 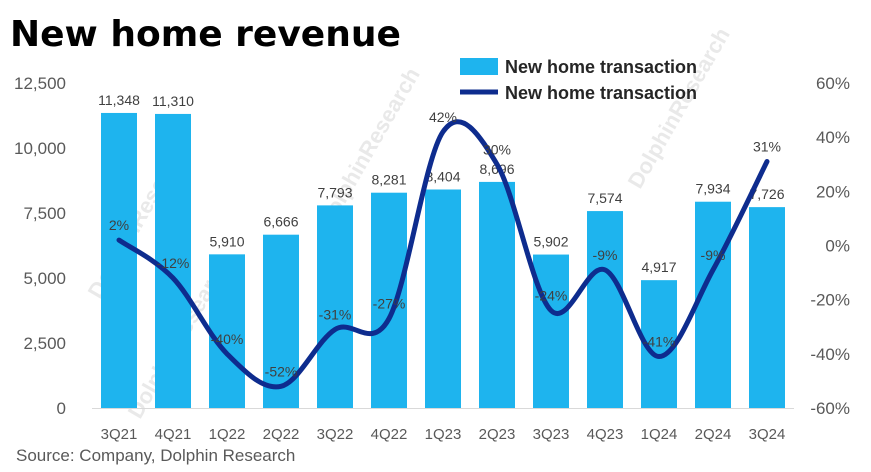 I want to click on line-data-label: -12%, so click(x=173, y=263).